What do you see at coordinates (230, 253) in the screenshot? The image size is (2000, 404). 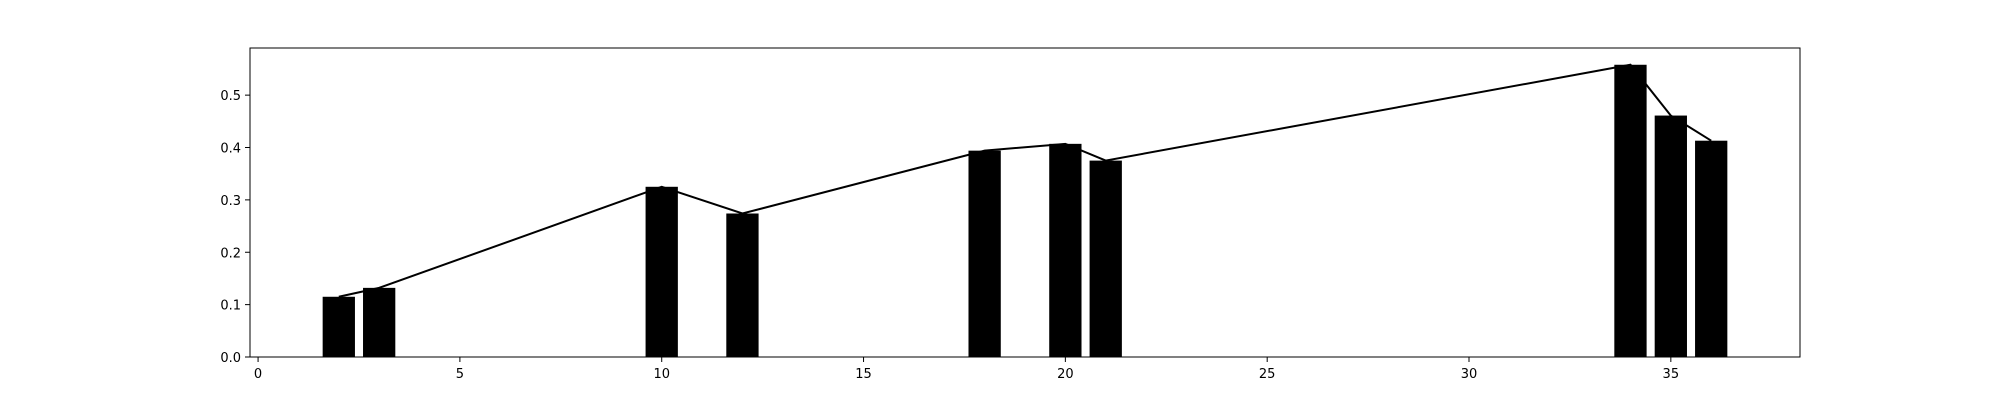 I see `y-tick-label: 0.2` at bounding box center [230, 253].